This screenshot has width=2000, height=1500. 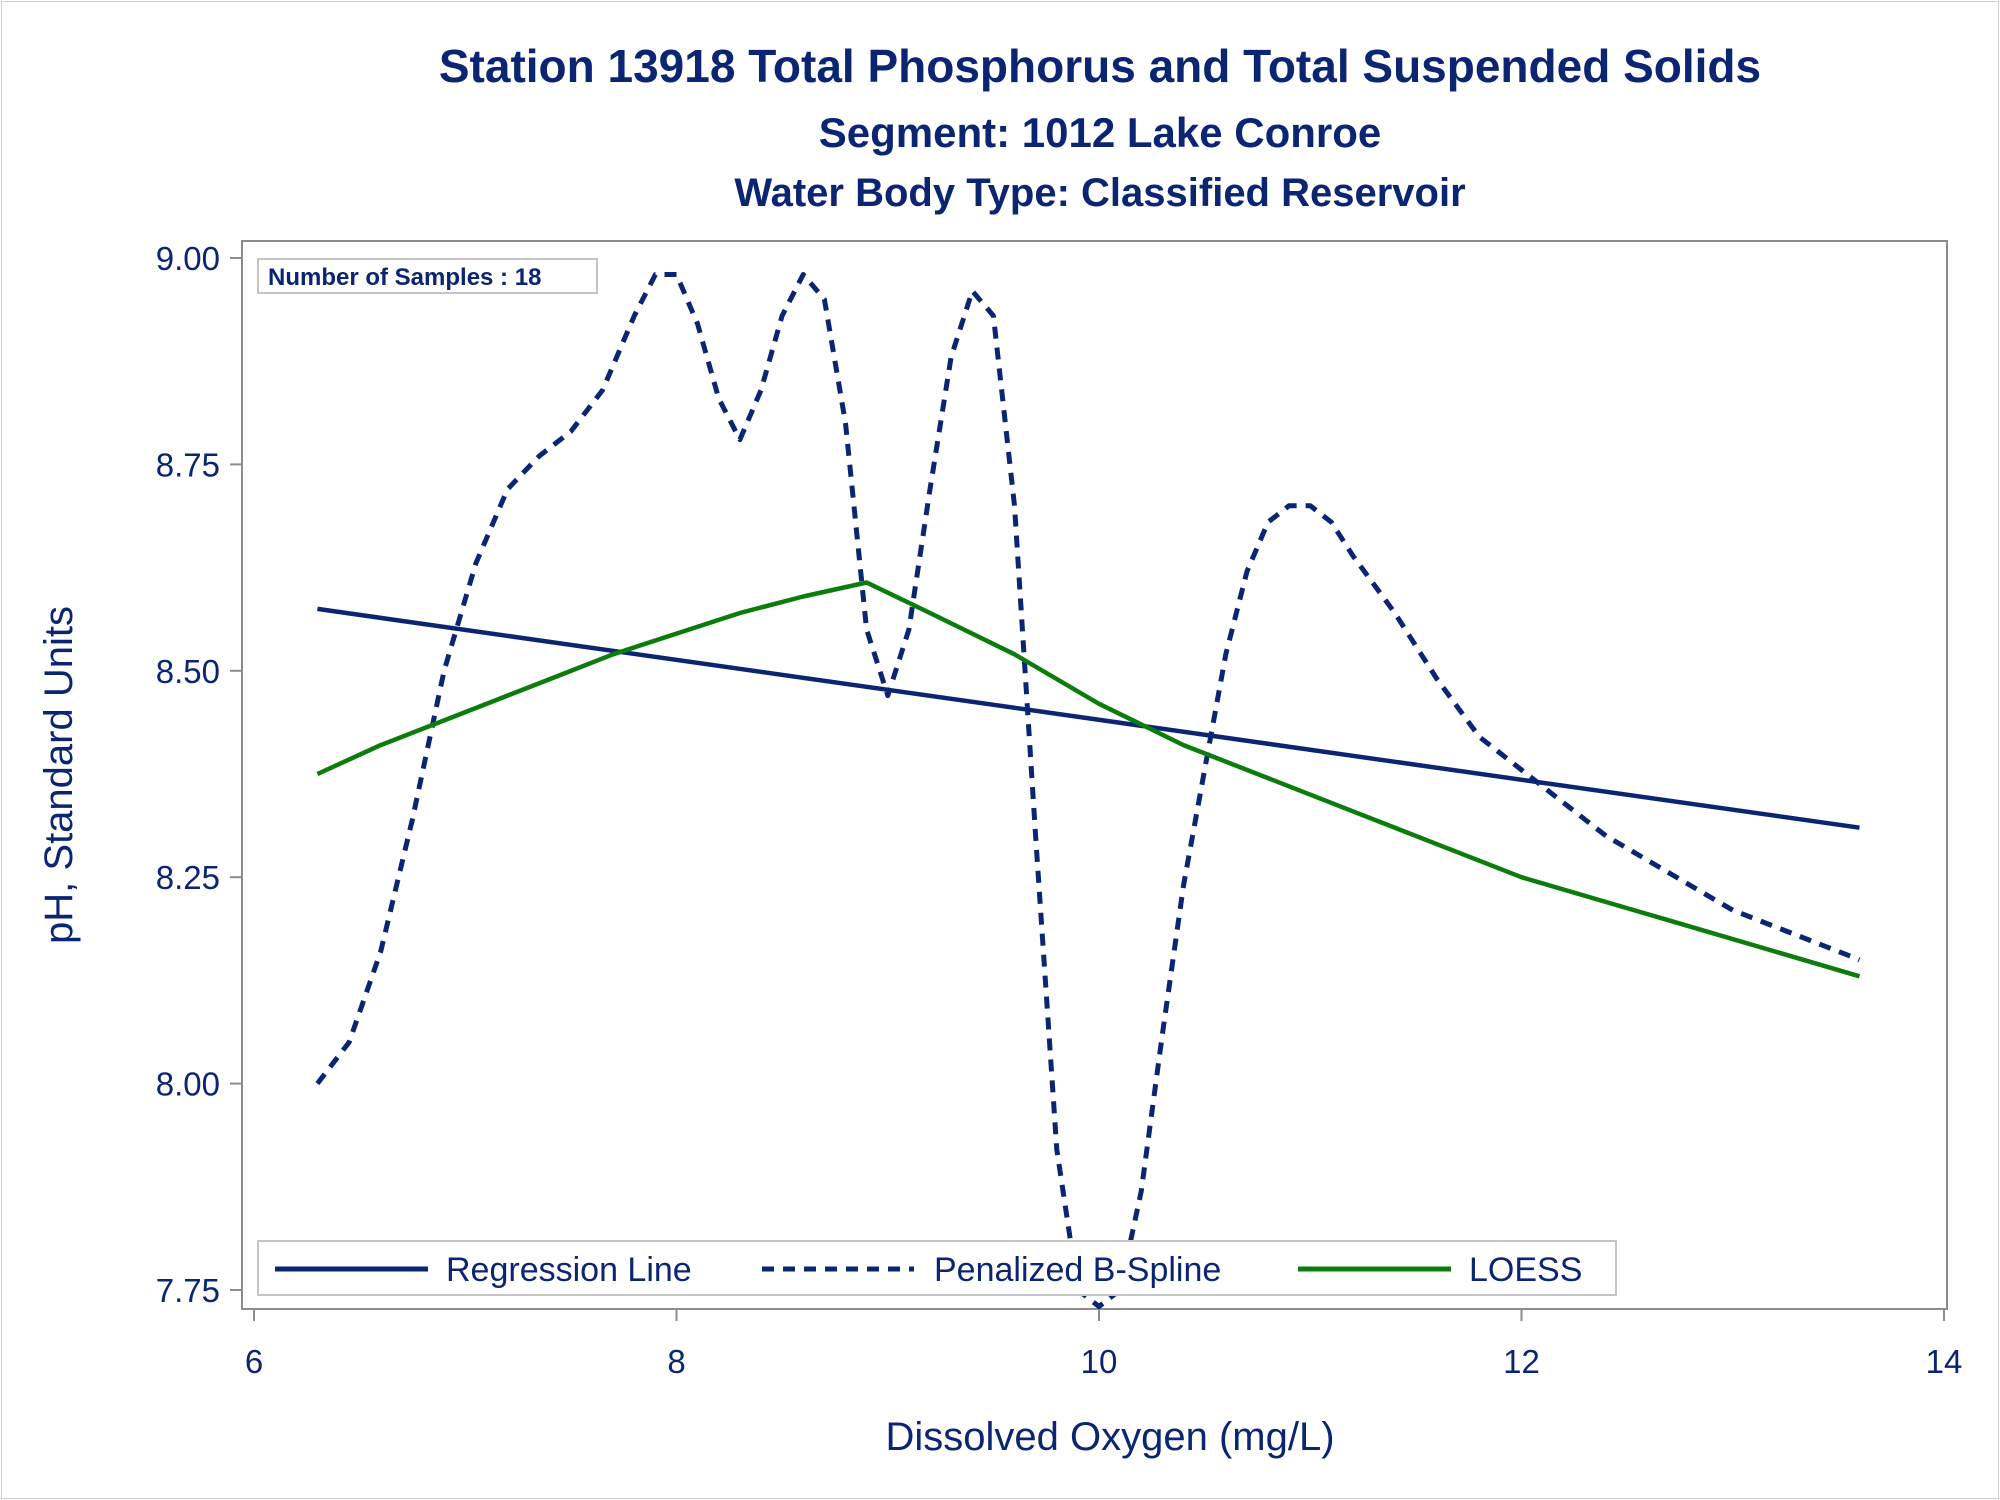 I want to click on y-axis-label: pH, Standard Units, so click(x=59, y=775).